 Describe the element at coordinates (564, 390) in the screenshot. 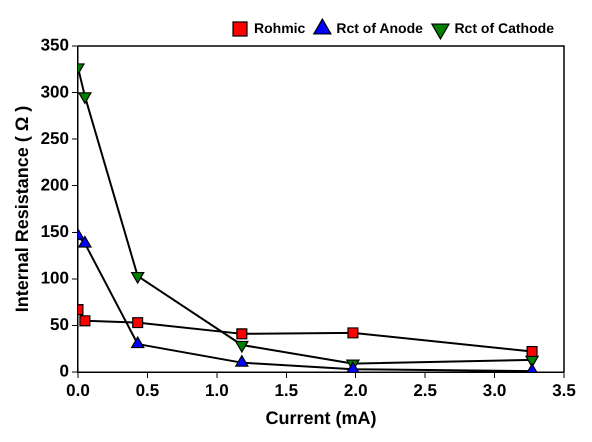

I see `x-tick-label: 3.5` at that location.